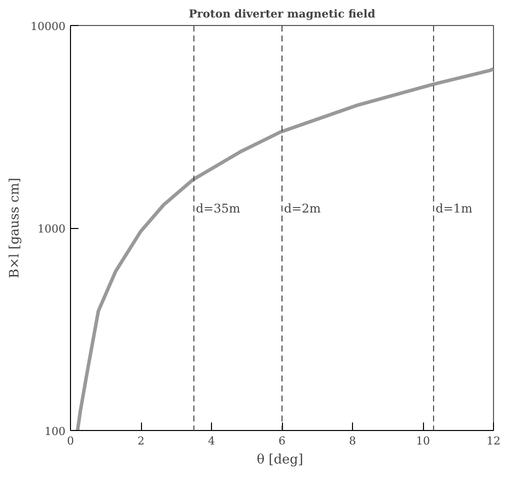 This screenshot has height=478, width=510. I want to click on y-tick-label: 10000, so click(48, 26).